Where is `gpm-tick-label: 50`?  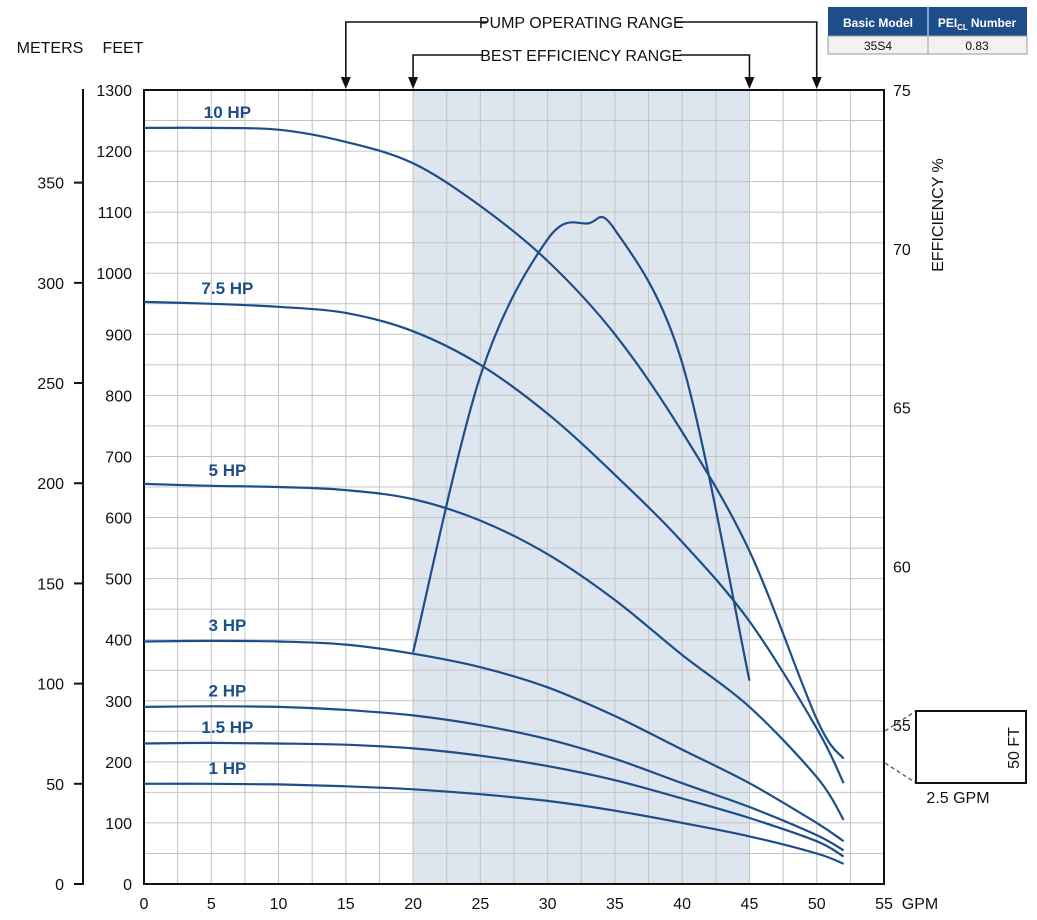
gpm-tick-label: 50 is located at coordinates (817, 904).